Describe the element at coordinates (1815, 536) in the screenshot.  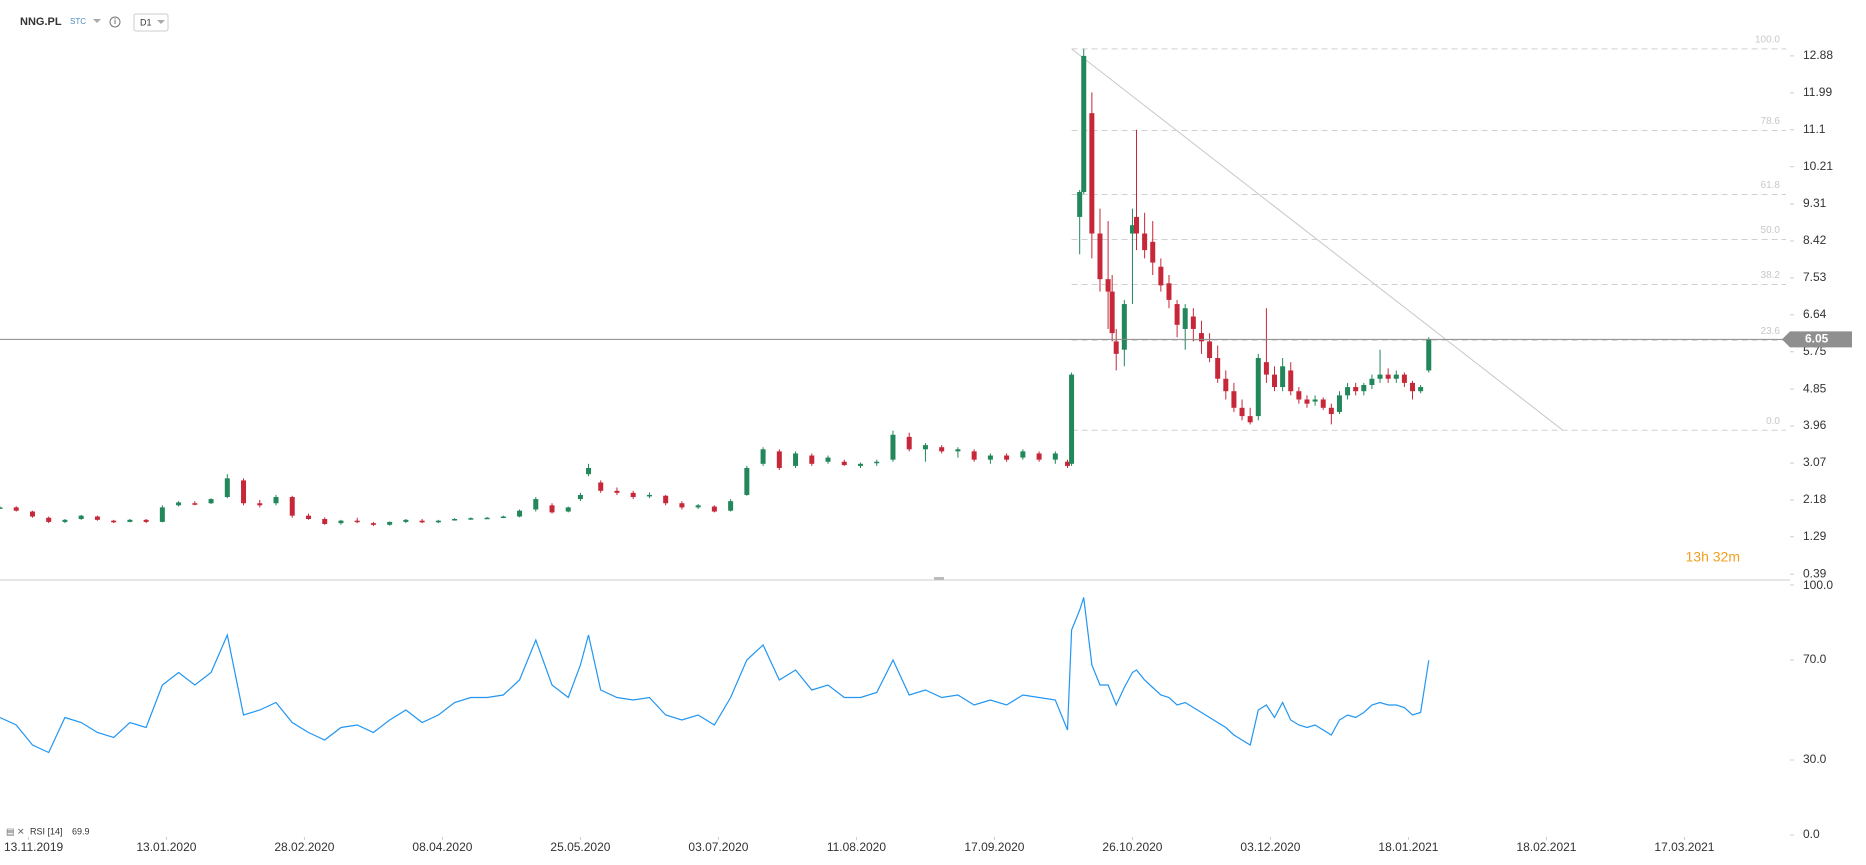
I see `y-tick-label: 1.29` at that location.